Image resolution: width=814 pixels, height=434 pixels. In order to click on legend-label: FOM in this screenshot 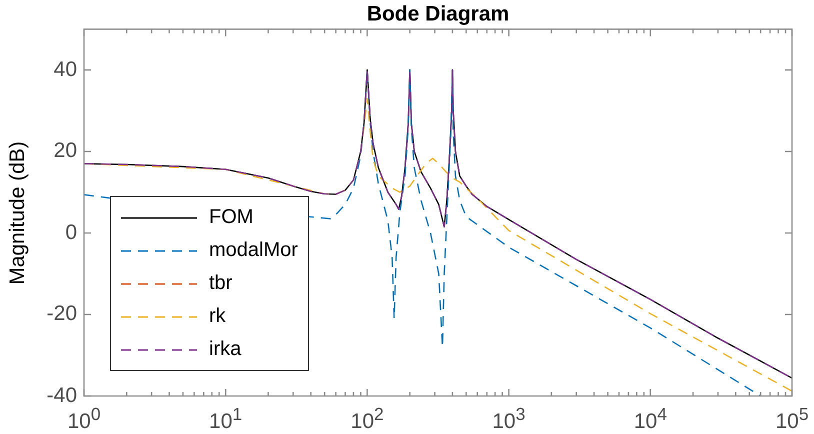, I will do `click(231, 217)`.